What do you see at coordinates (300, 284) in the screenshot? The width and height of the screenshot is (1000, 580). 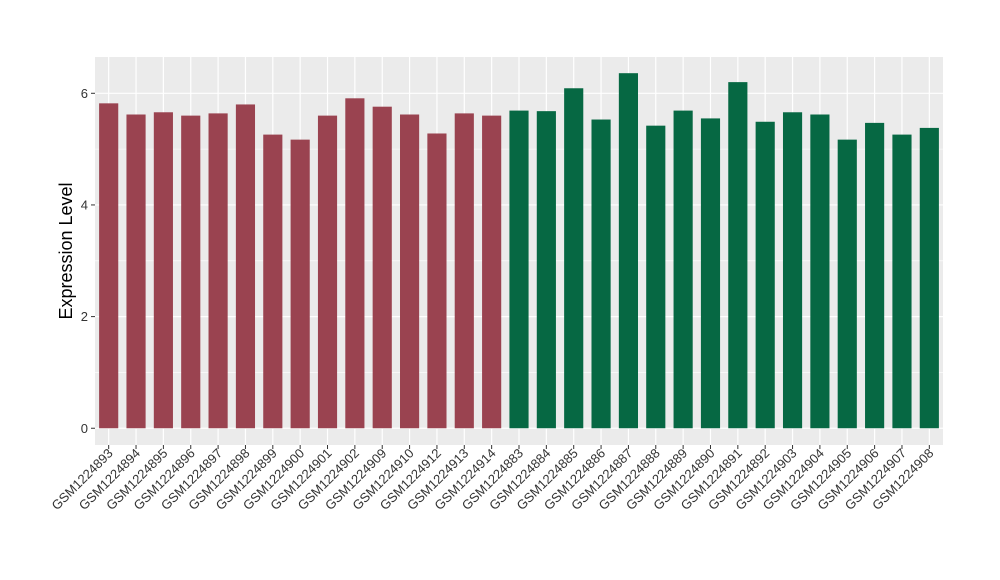 I see `bar-GSM1224900` at bounding box center [300, 284].